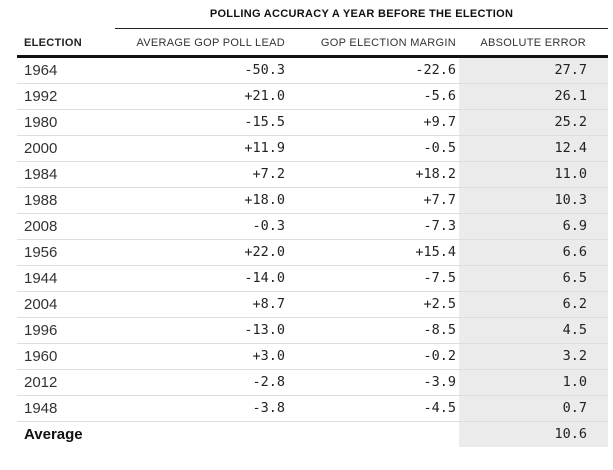 Image resolution: width=613 pixels, height=470 pixels. I want to click on table-row: 1992 +21.0 -5.6 26.1, so click(313, 96).